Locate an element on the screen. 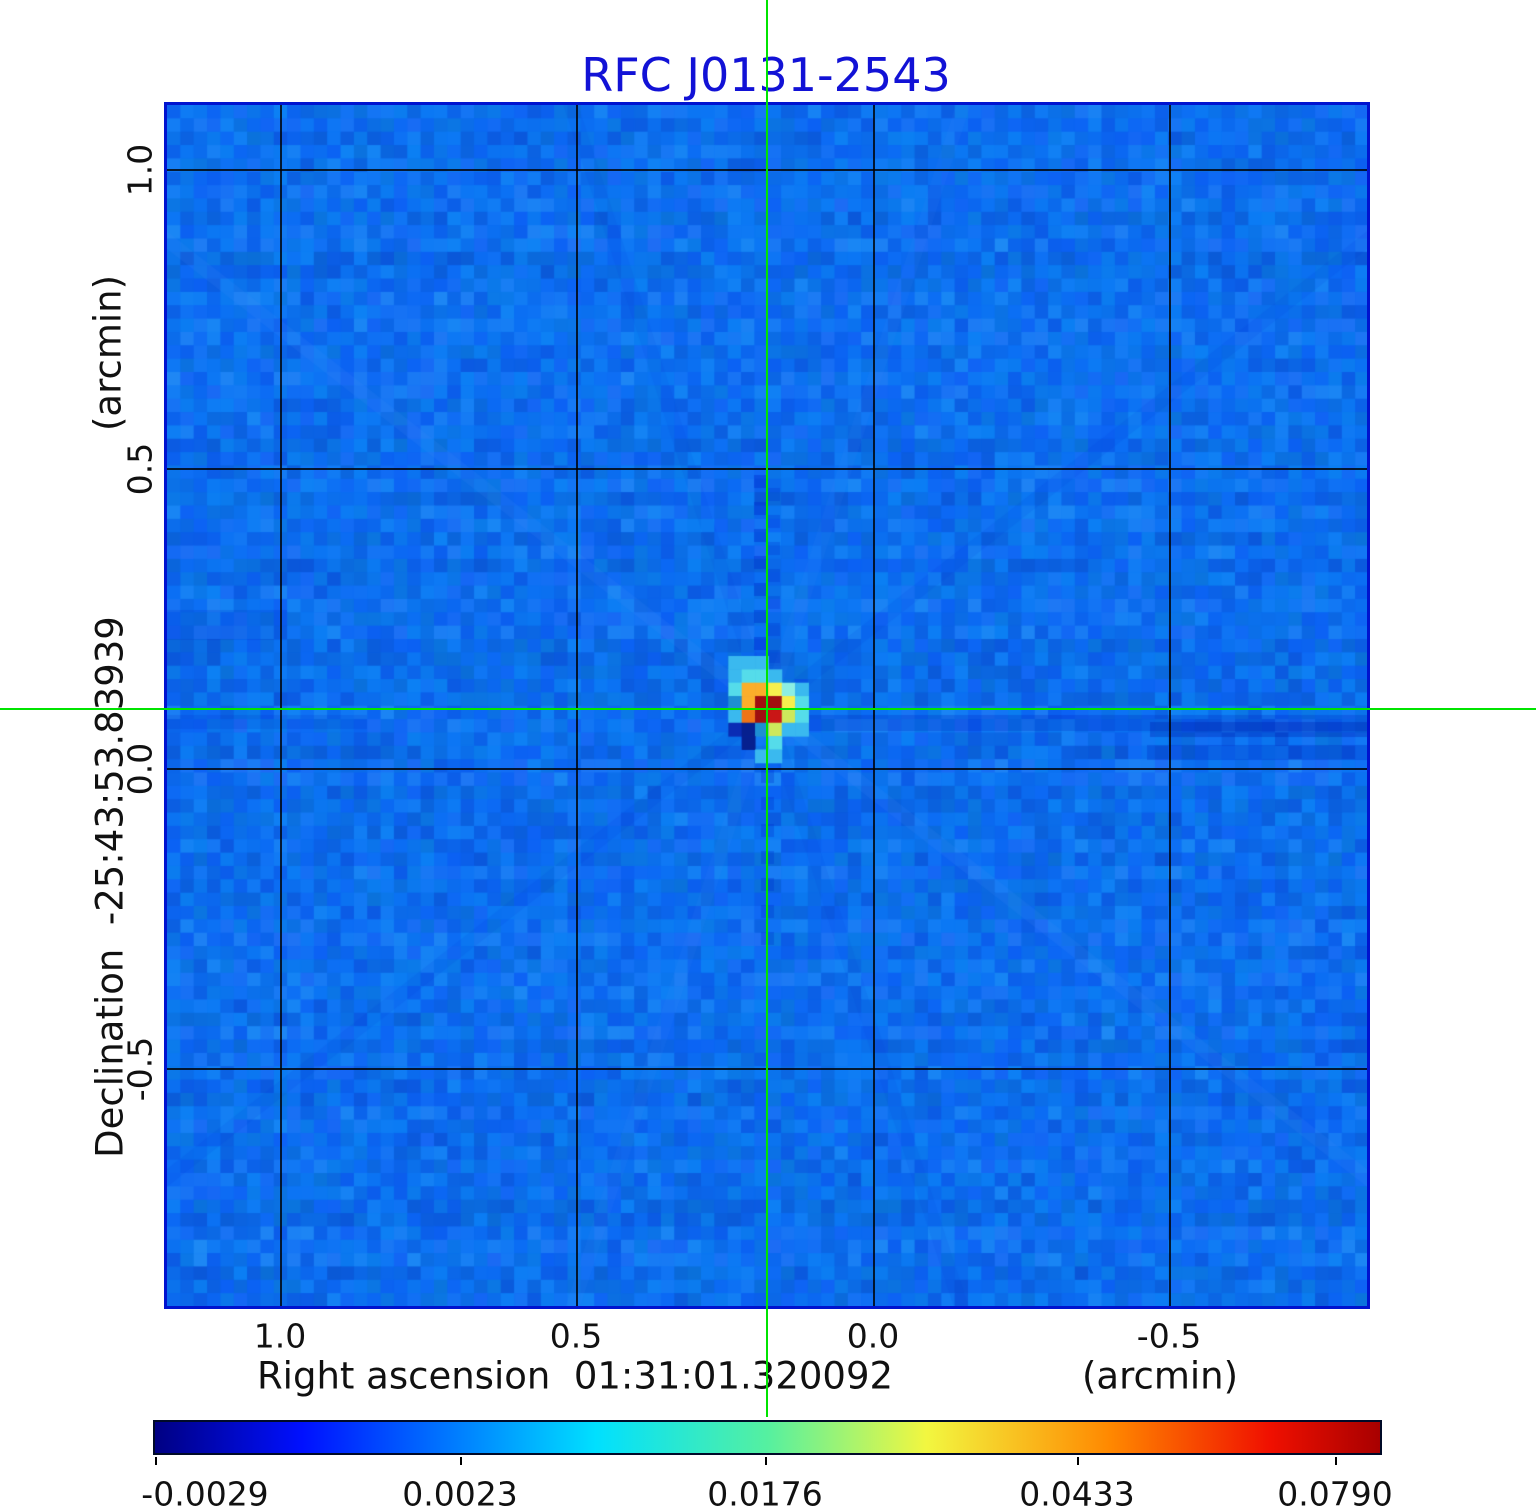 This screenshot has height=1511, width=1536. chart-title: RFC J0131-2543 is located at coordinates (766, 75).